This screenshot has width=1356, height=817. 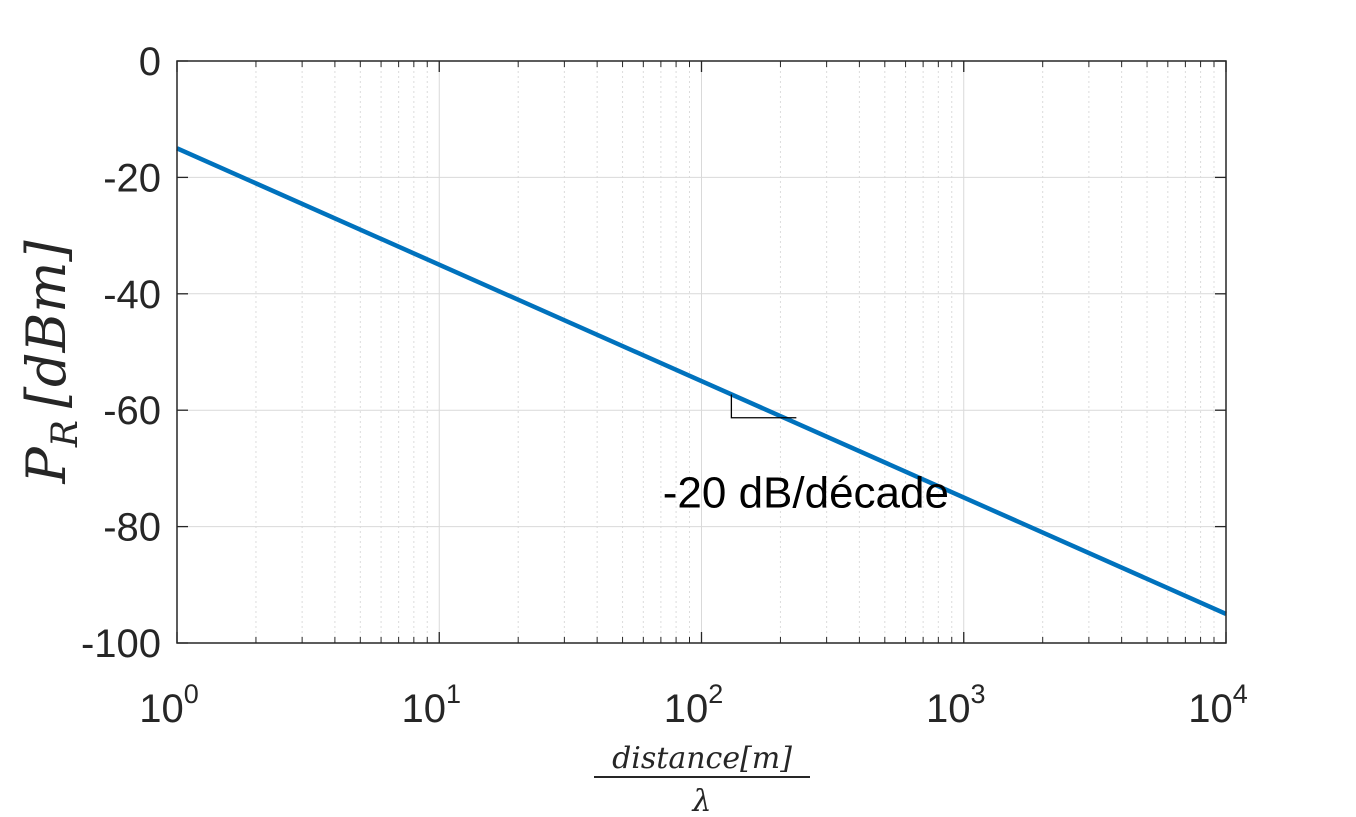 I want to click on y-tick-label: -20, so click(x=132, y=178).